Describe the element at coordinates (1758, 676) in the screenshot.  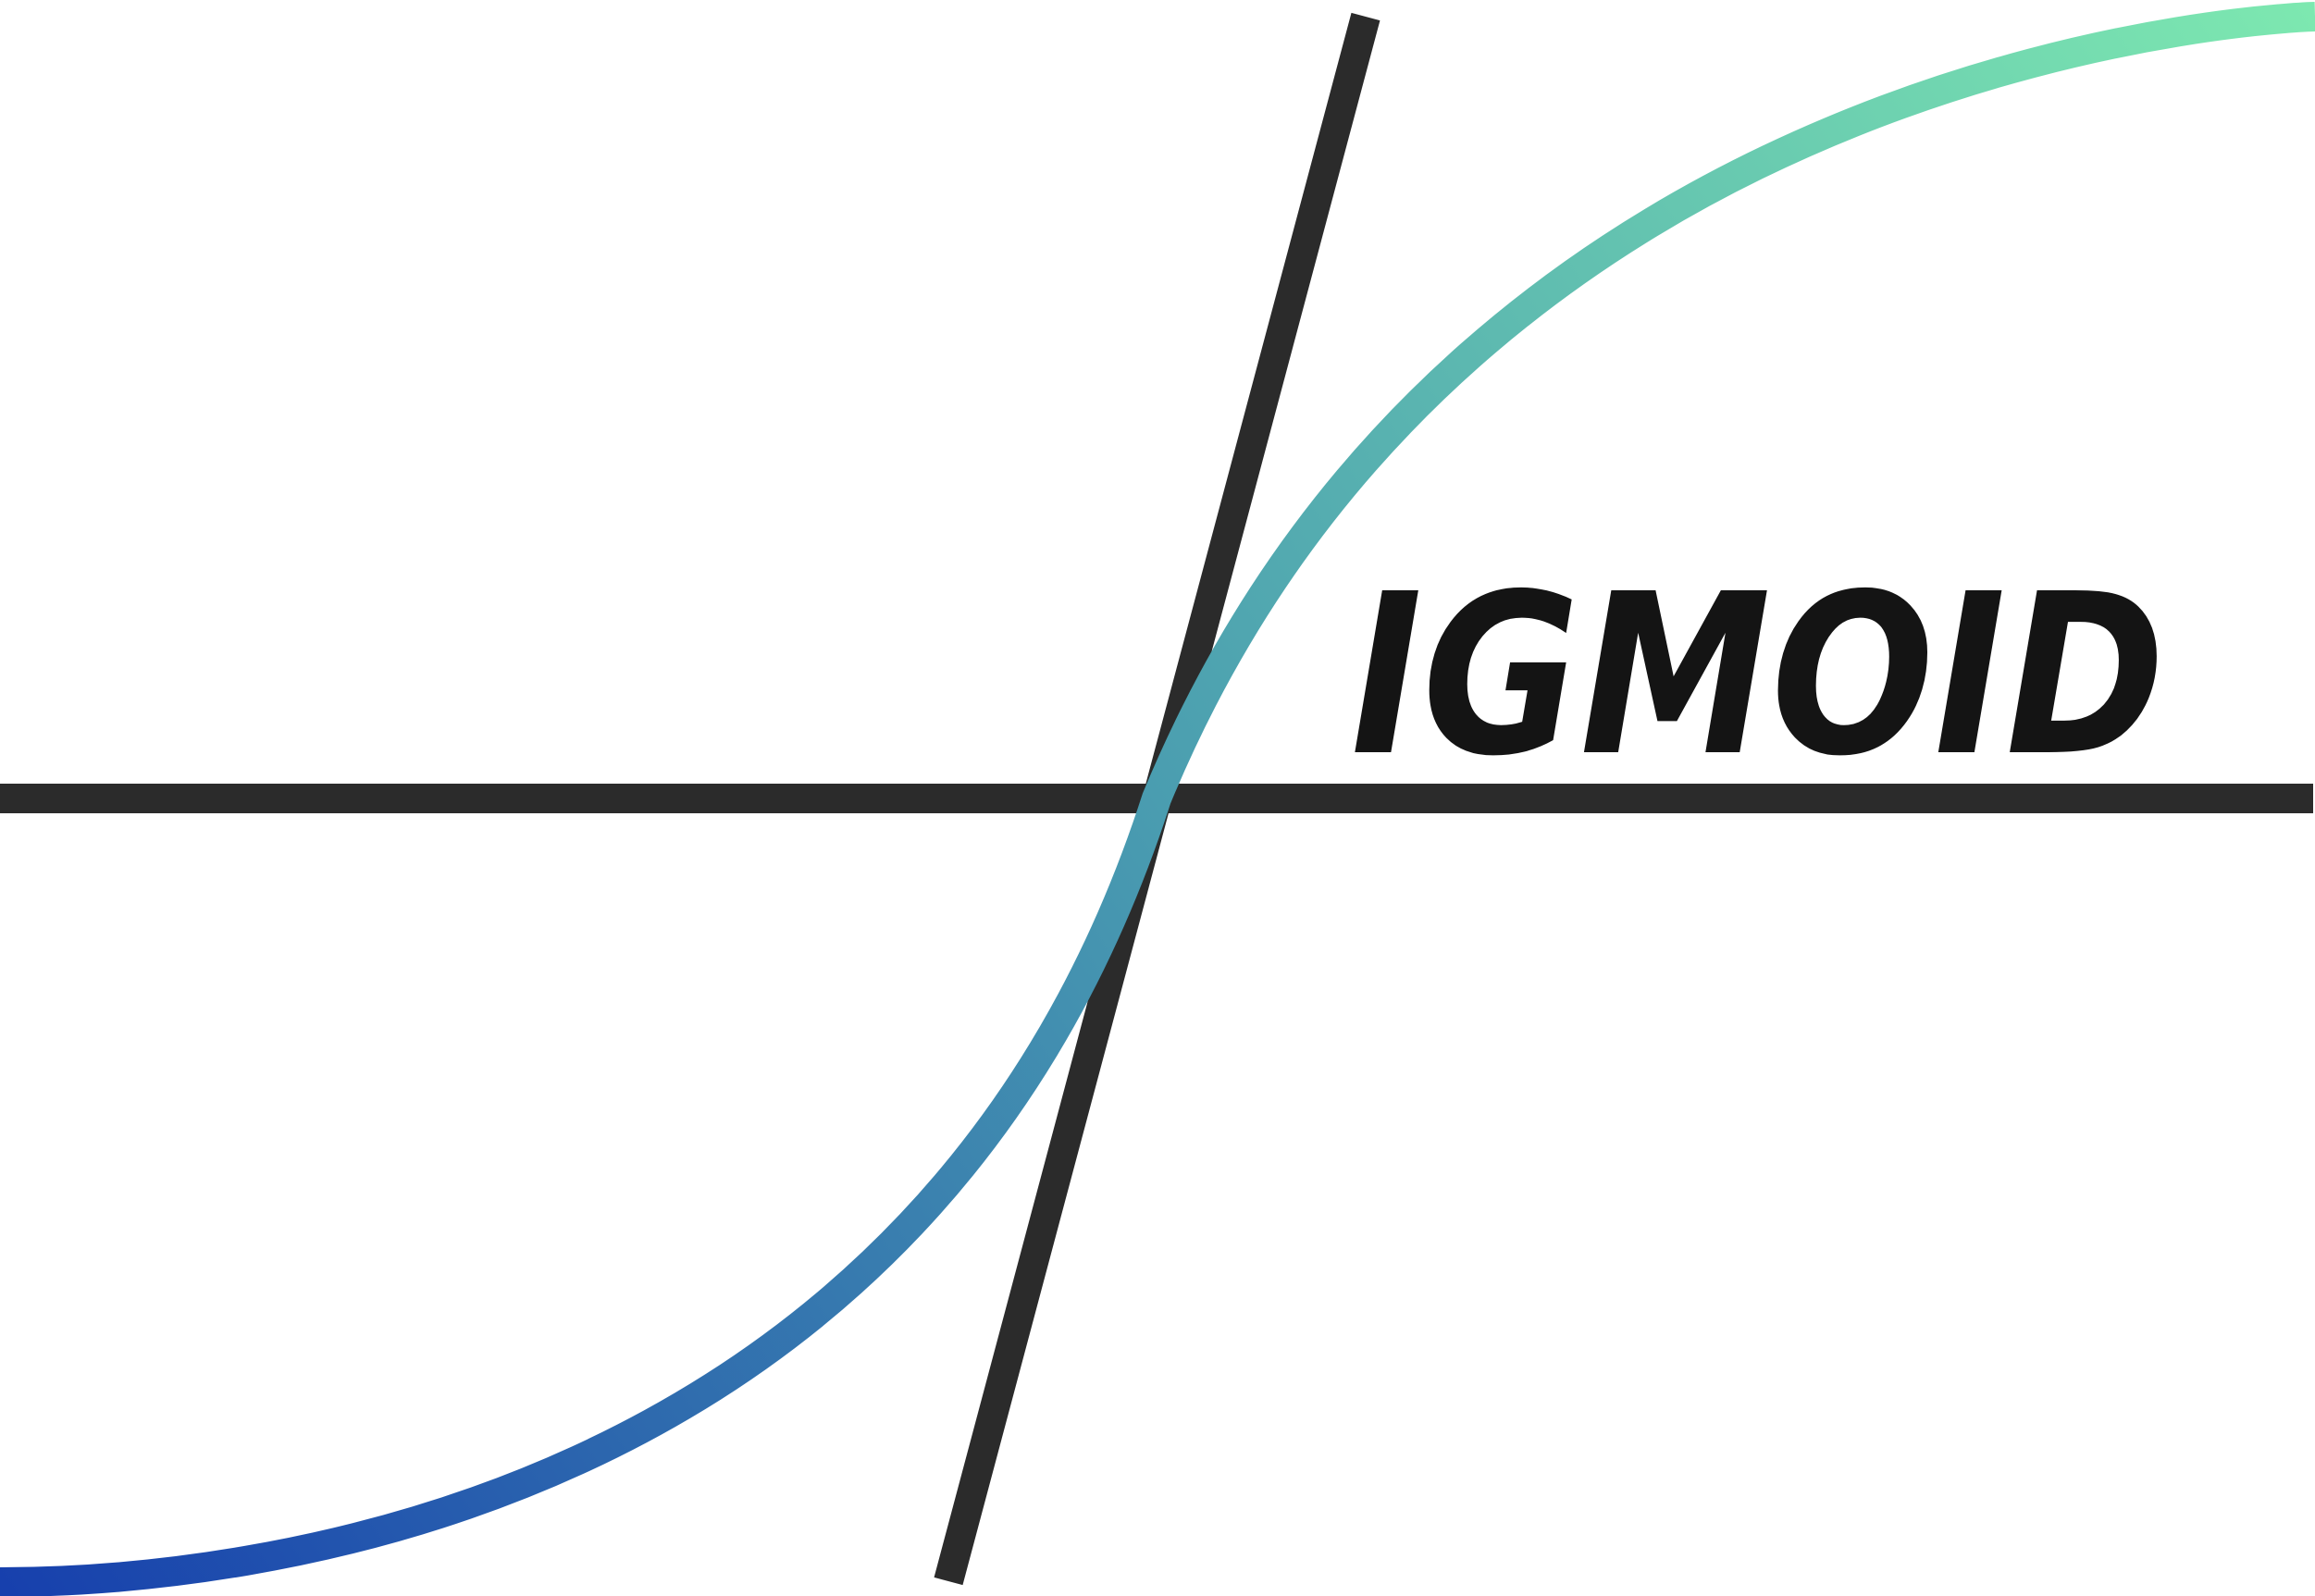
I see `logo-wordmark: IGMOID` at that location.